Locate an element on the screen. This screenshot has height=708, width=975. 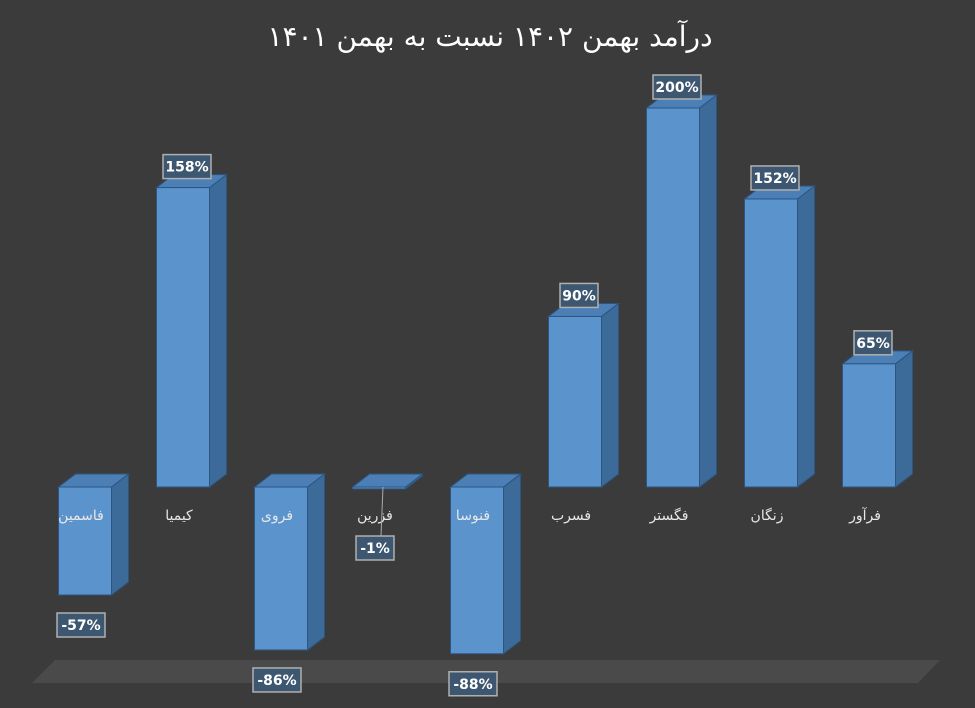
value-label: 200% is located at coordinates (676, 88).